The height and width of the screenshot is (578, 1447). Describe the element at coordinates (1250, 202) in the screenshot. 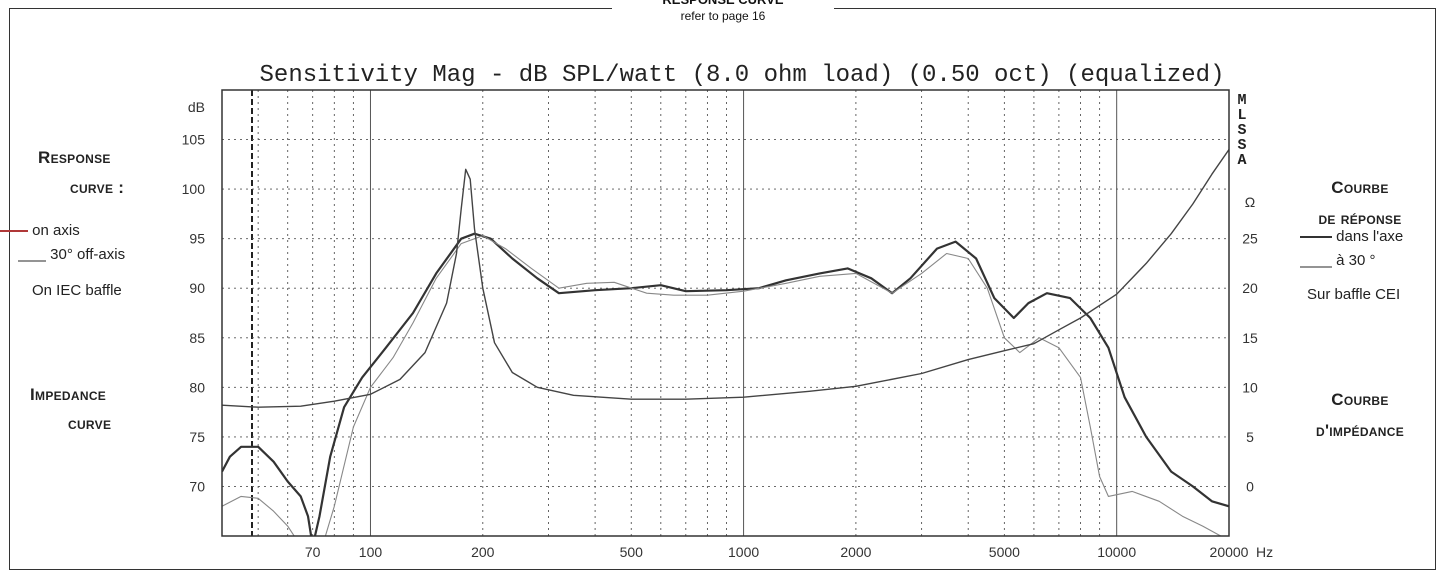

I see `y-right-unit: Ω` at that location.